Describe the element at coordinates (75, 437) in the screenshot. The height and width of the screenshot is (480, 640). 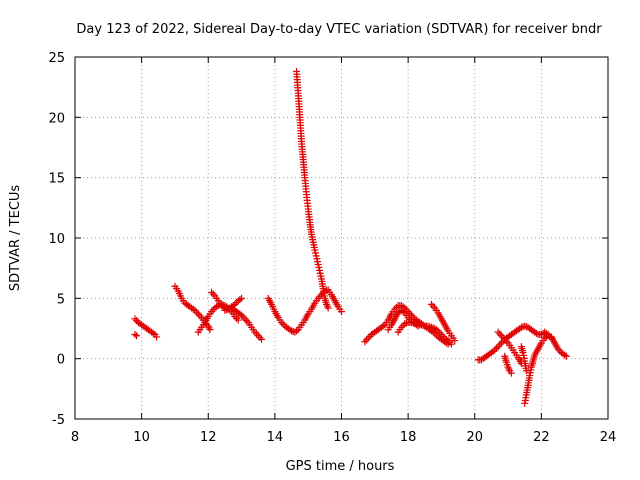
I see `x-tick-label: 8` at that location.